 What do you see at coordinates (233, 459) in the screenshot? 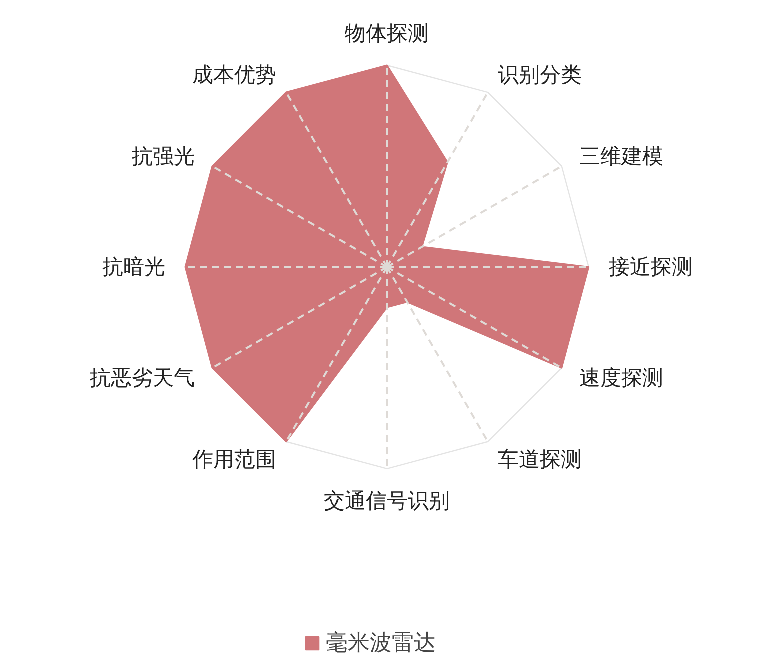
I see `spoke-label: 作用范围` at bounding box center [233, 459].